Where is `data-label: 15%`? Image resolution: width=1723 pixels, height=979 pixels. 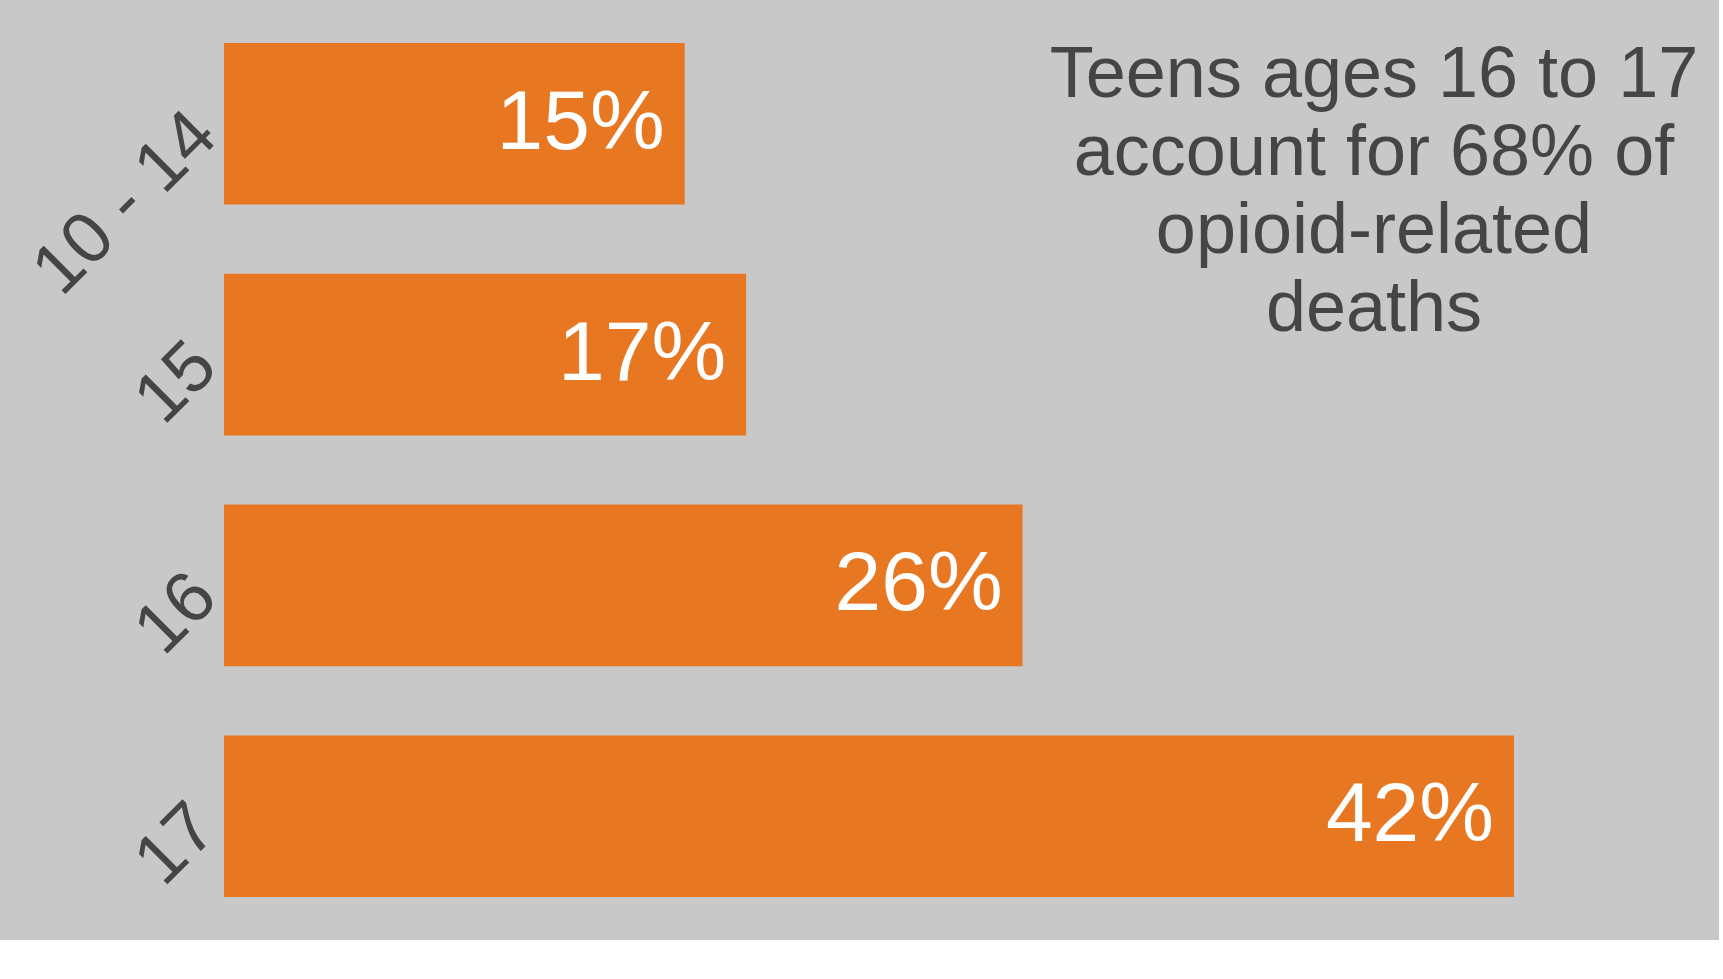 data-label: 15% is located at coordinates (580, 119).